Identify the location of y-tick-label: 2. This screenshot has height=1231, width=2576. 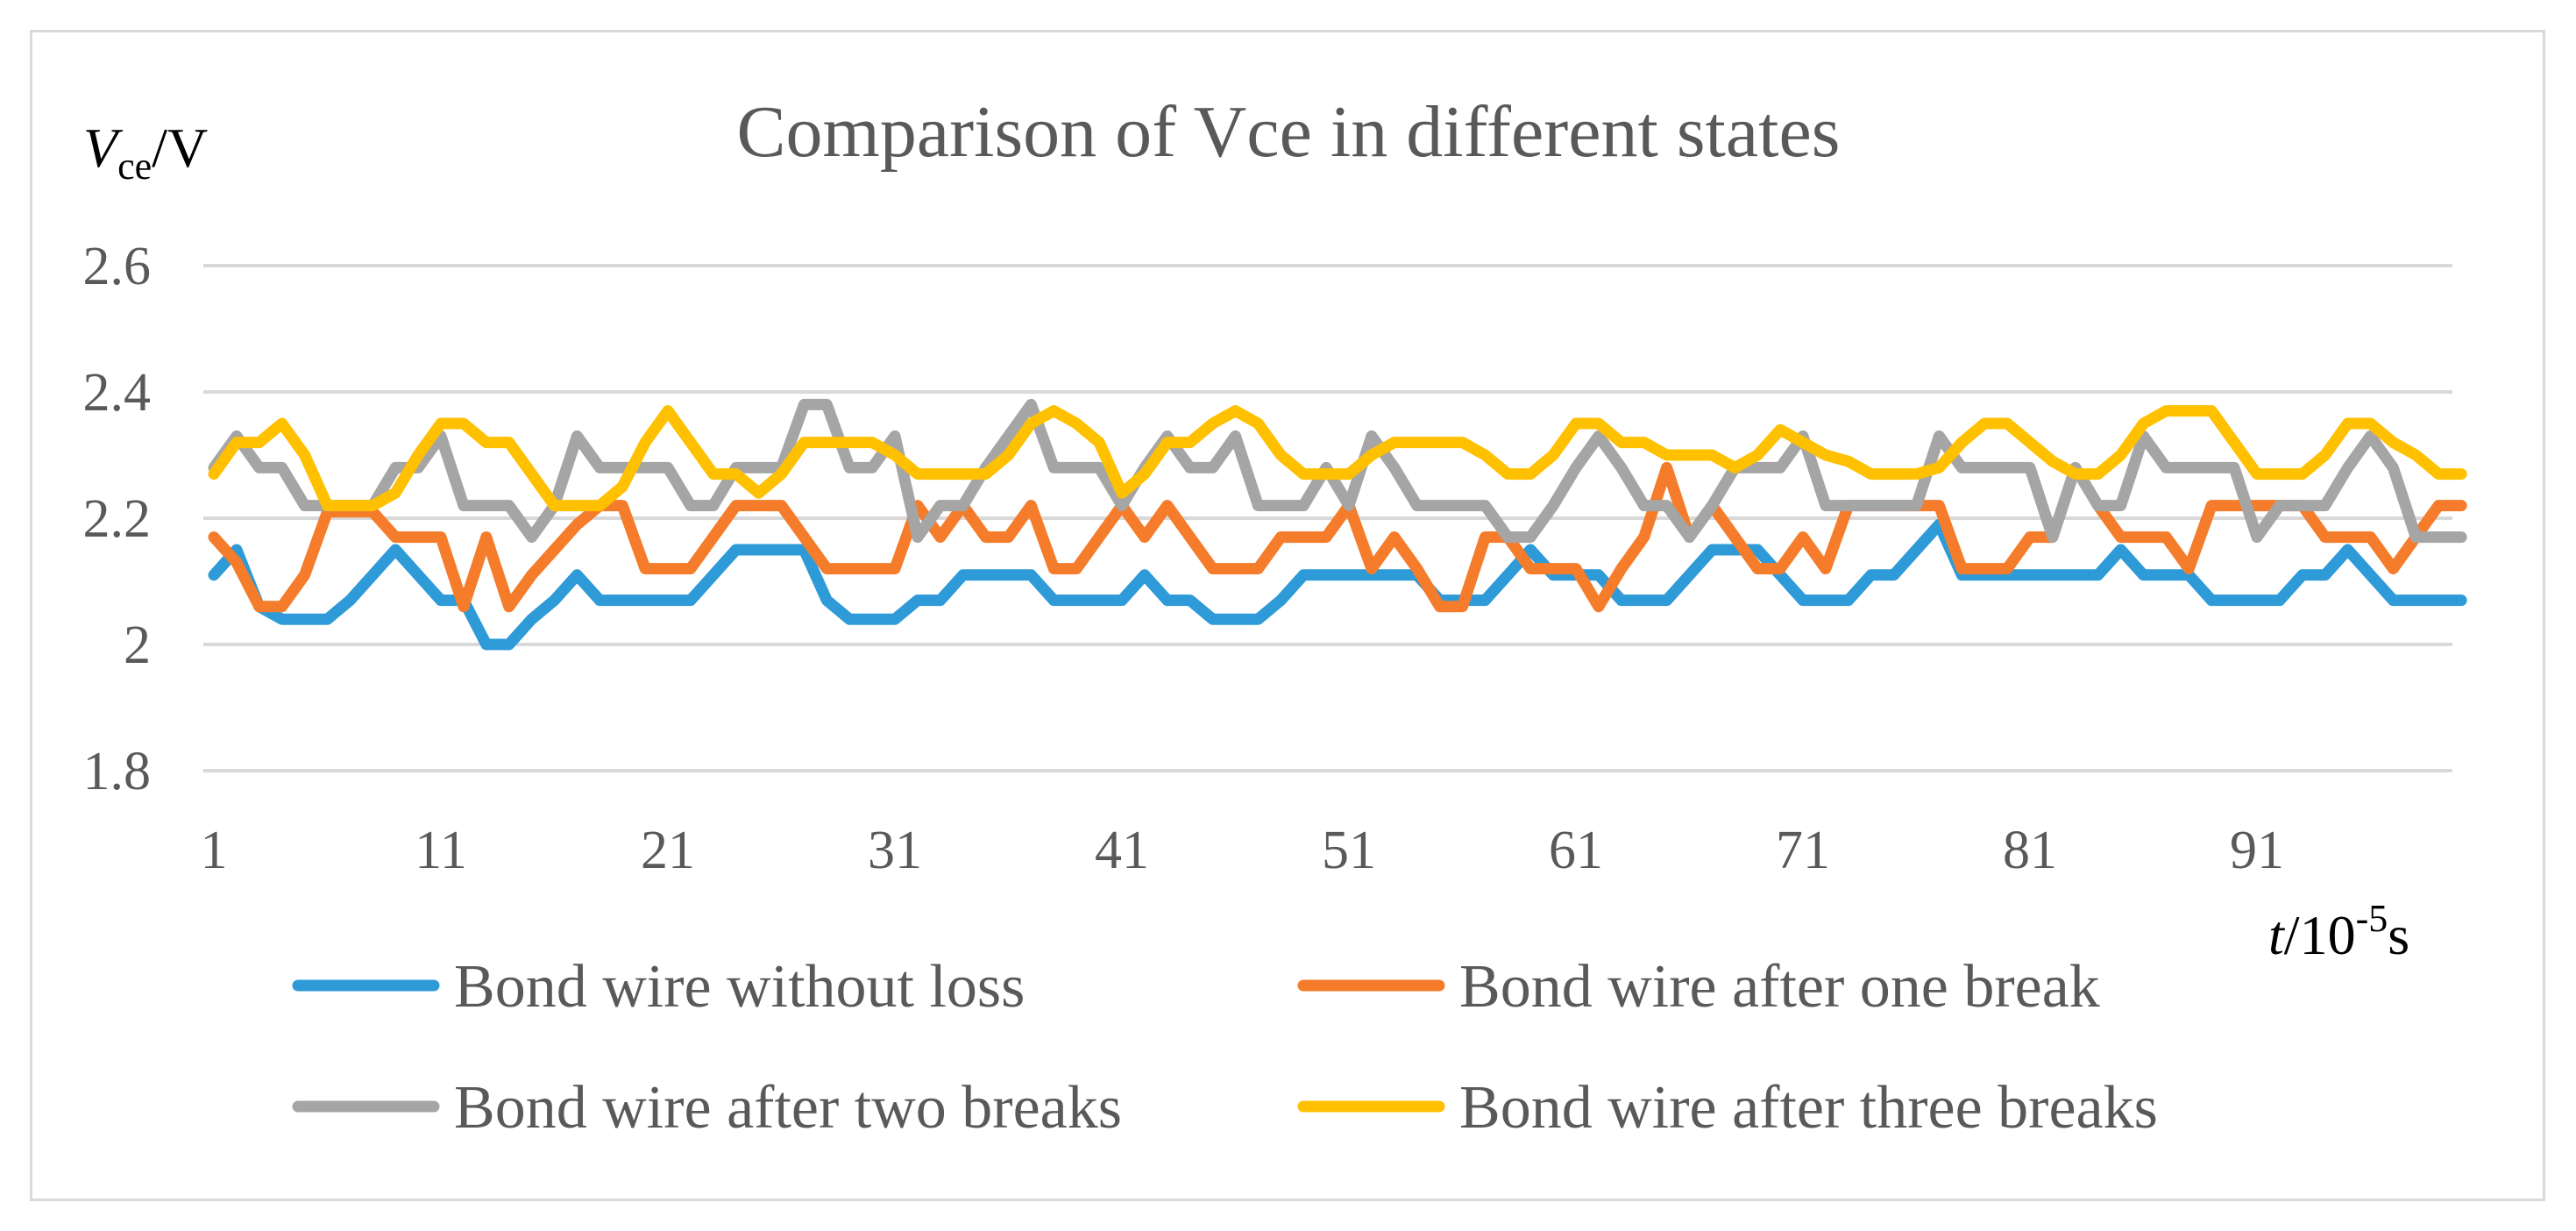
(137, 645).